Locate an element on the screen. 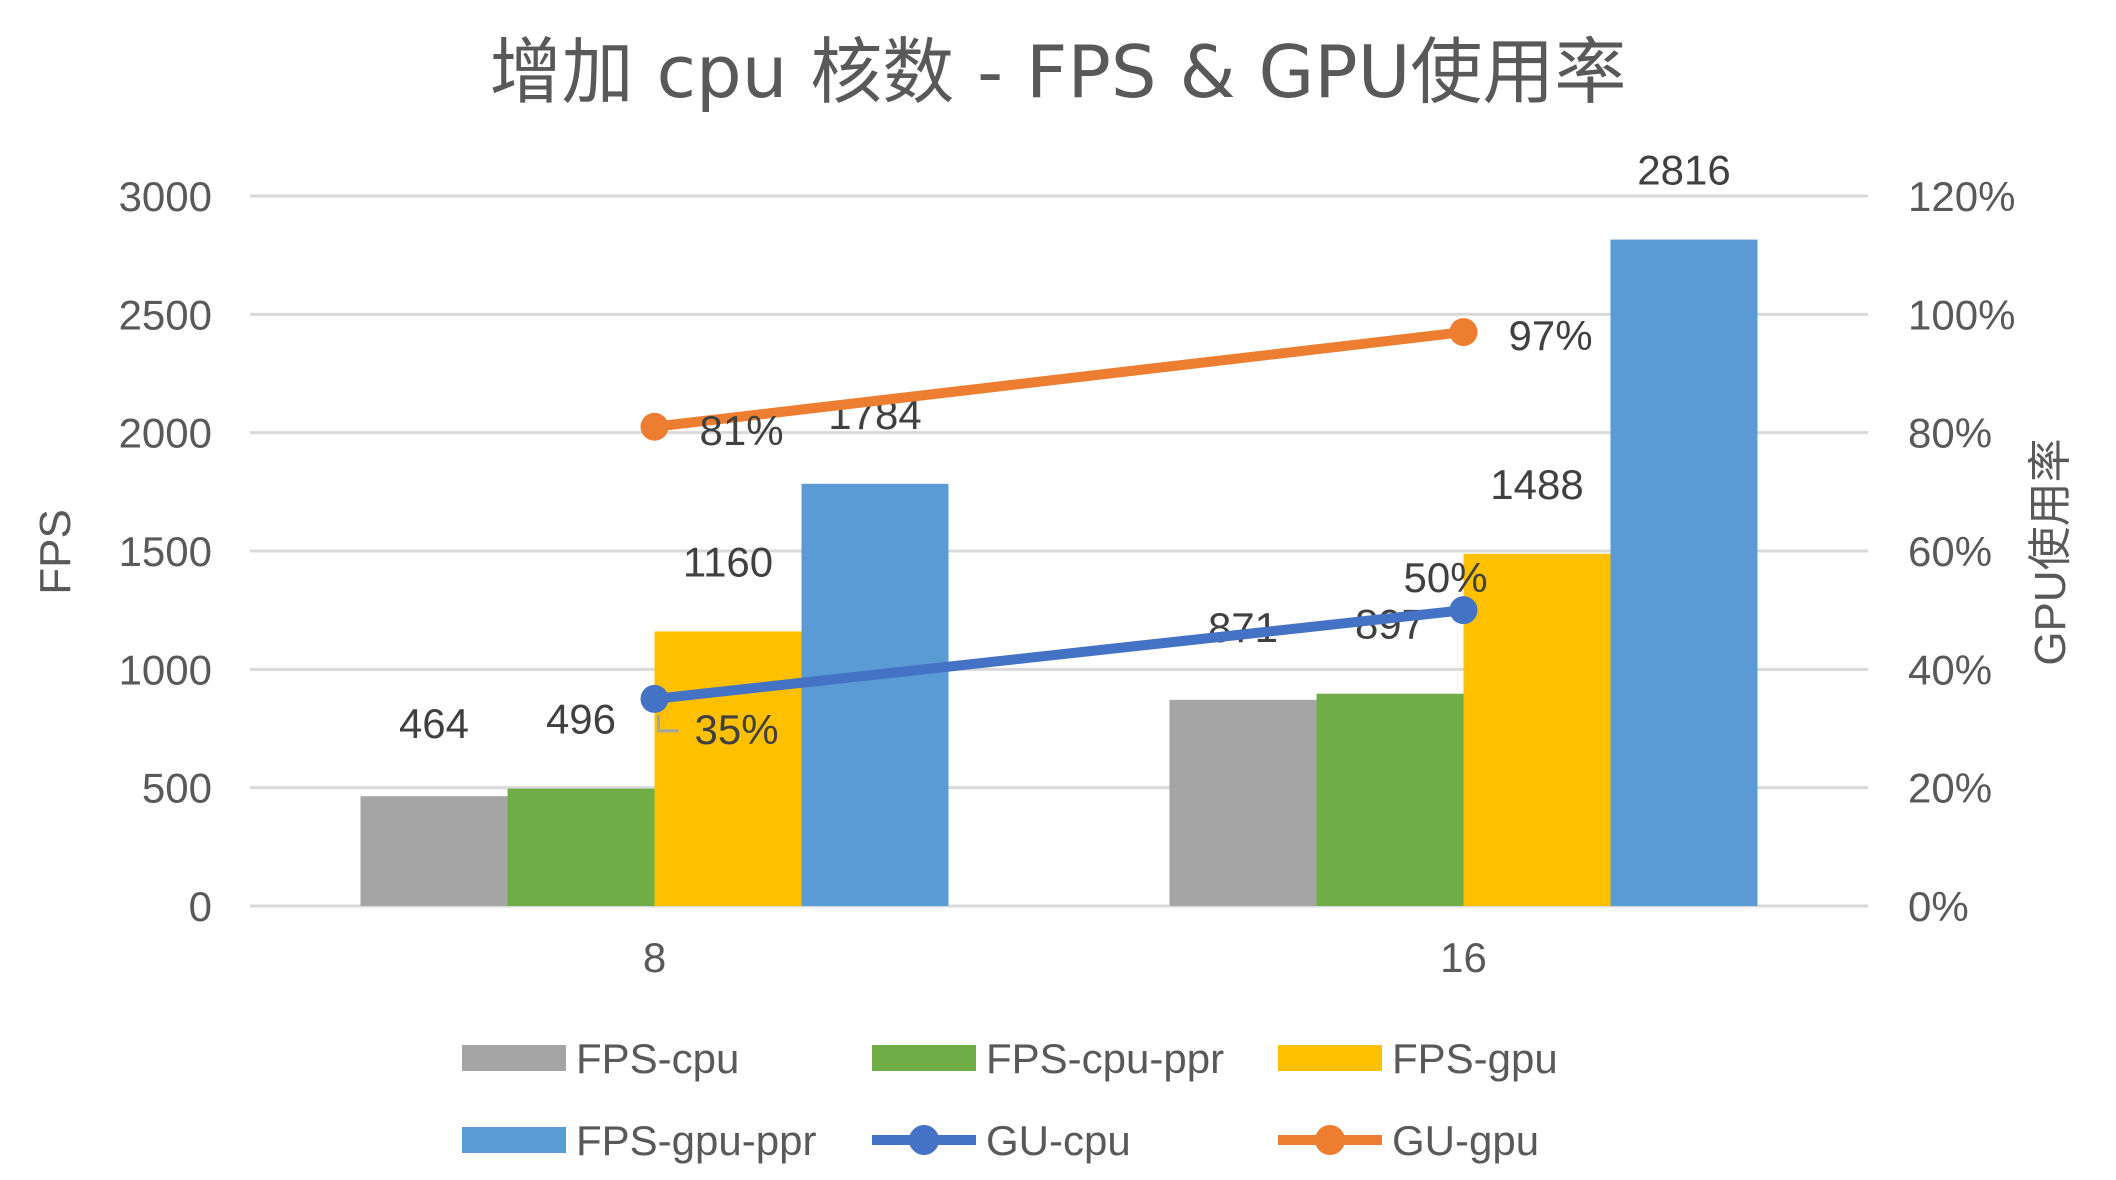  legend-label: FPS-gpu-ppr is located at coordinates (696, 1140).